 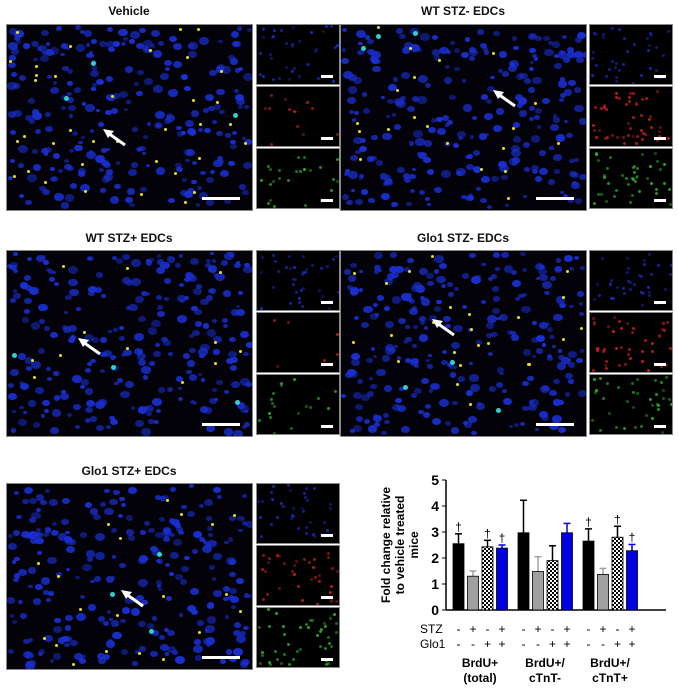 I want to click on arrow-icon, so click(x=89, y=349).